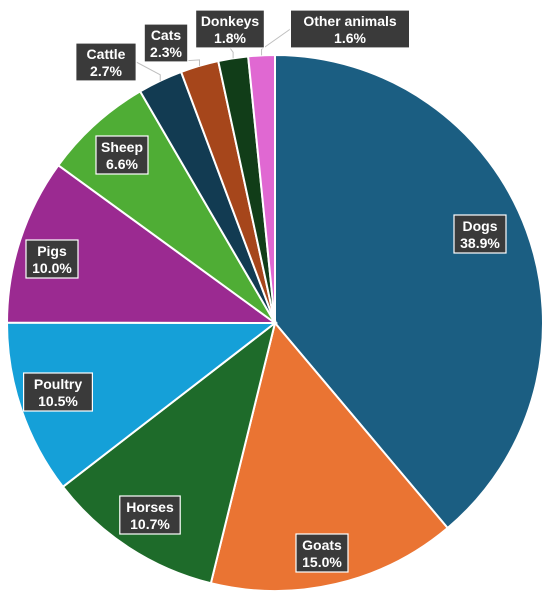 The height and width of the screenshot is (602, 550). I want to click on data-label-category: Poultry, so click(58, 384).